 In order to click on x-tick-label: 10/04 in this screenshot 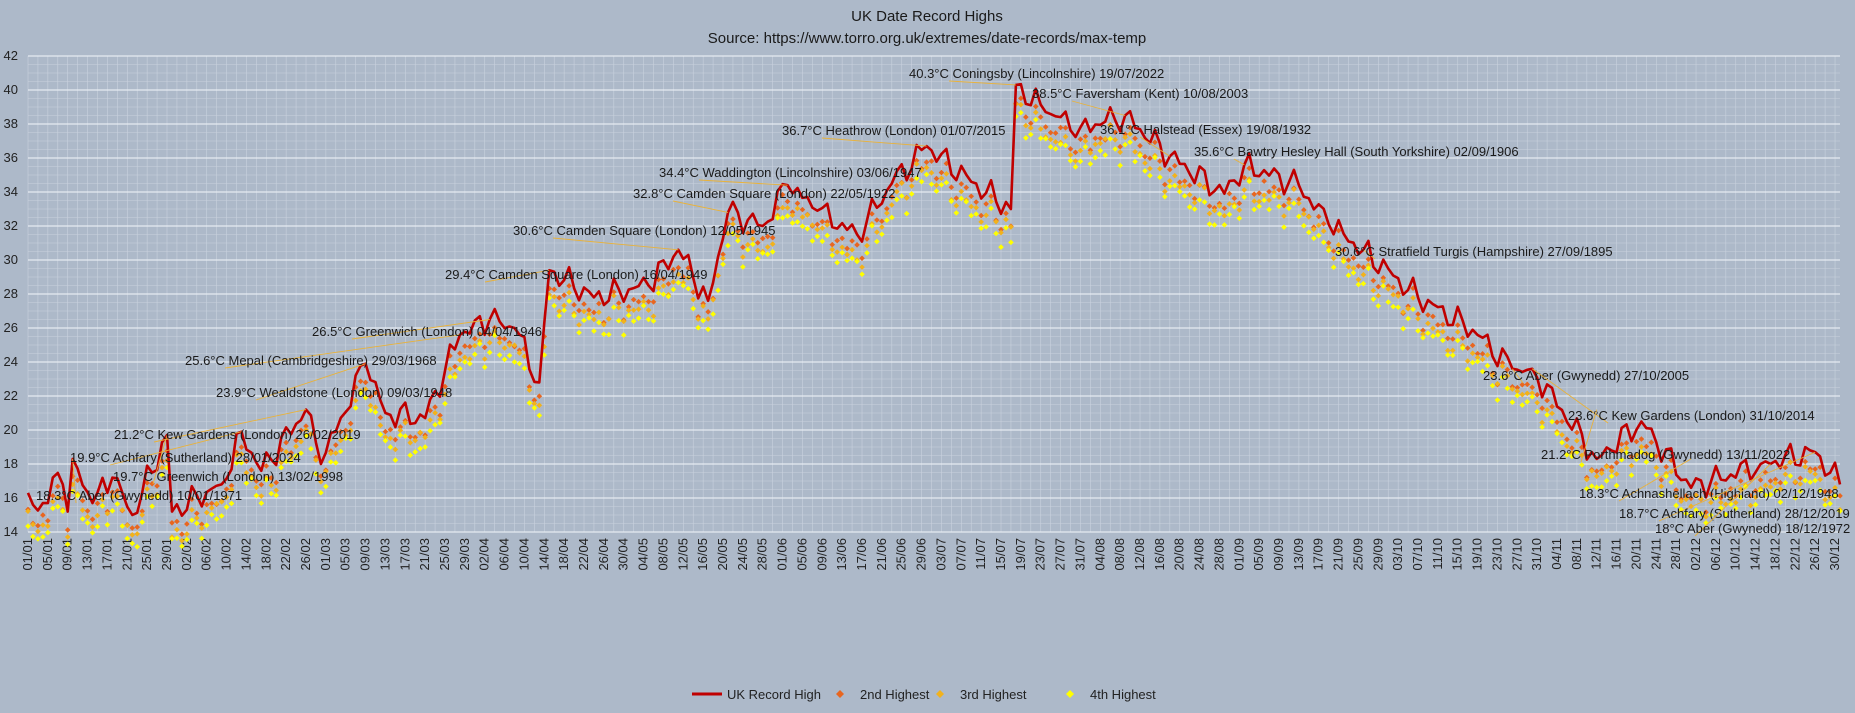, I will do `click(523, 554)`.